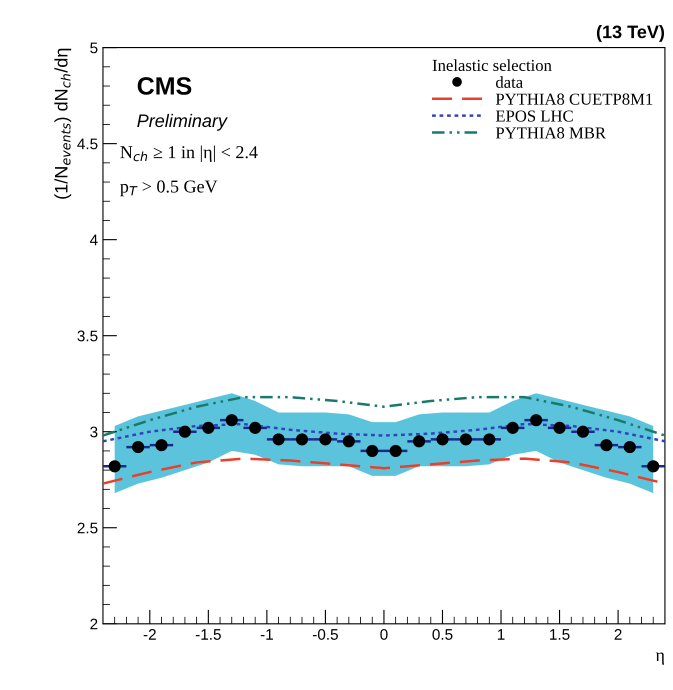 This screenshot has width=673, height=690. What do you see at coordinates (94, 48) in the screenshot?
I see `y-tick-label: 5` at bounding box center [94, 48].